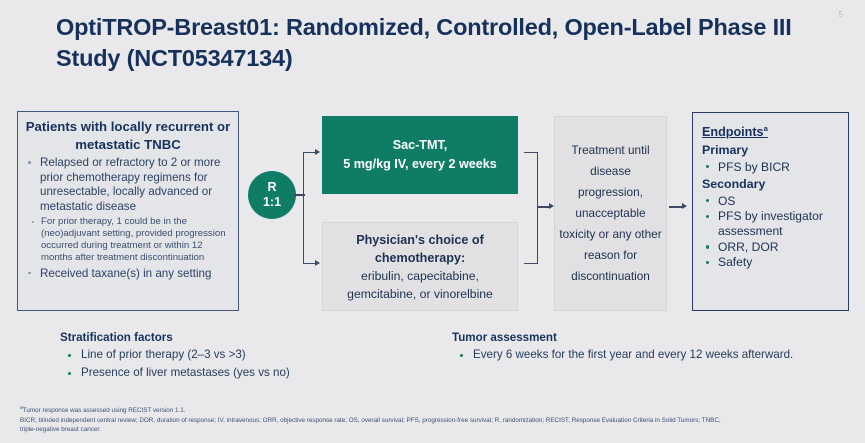 This screenshot has width=865, height=443. Describe the element at coordinates (504, 337) in the screenshot. I see `tumor-assessment-heading: Tumor assessment` at that location.